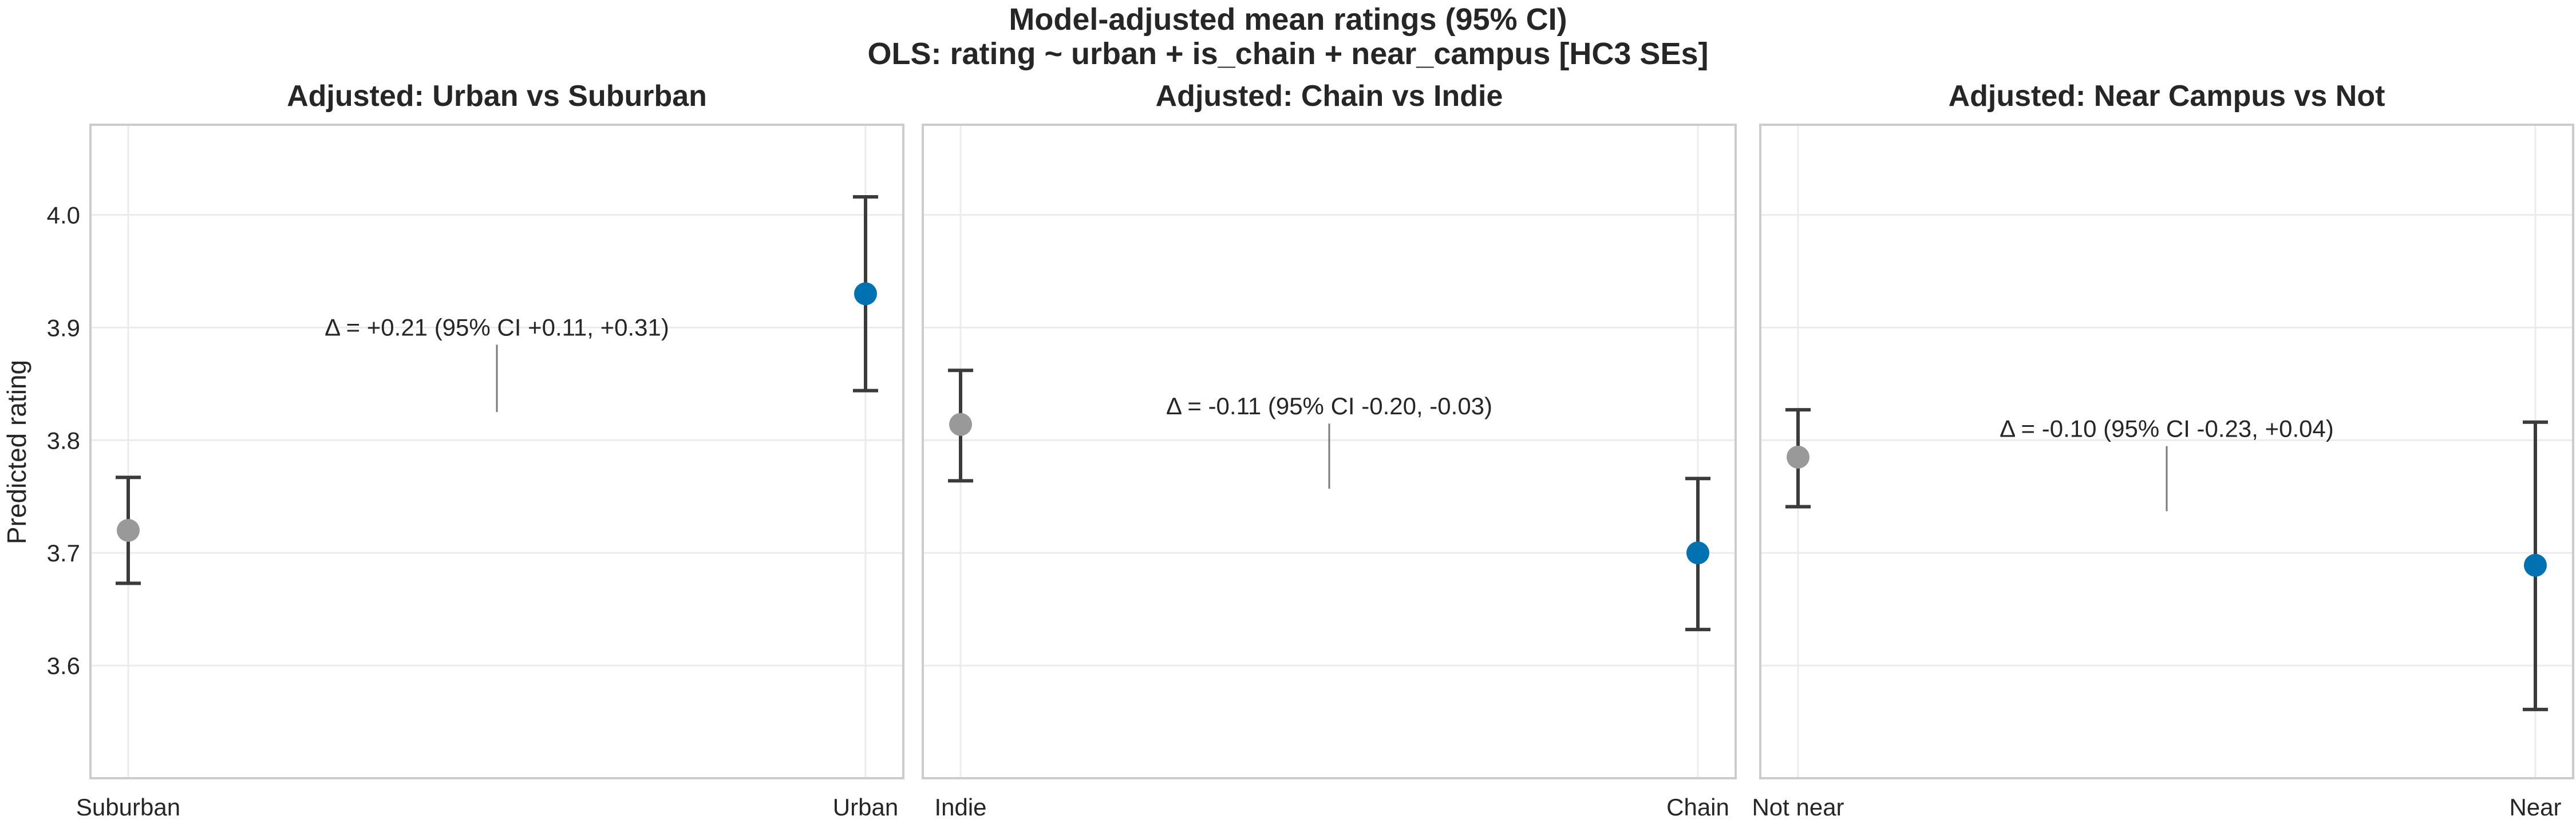 The width and height of the screenshot is (2576, 824). Describe the element at coordinates (497, 327) in the screenshot. I see `delta-annotation: Δ = +0.21 (95% CI +0.11, +0.31)` at that location.